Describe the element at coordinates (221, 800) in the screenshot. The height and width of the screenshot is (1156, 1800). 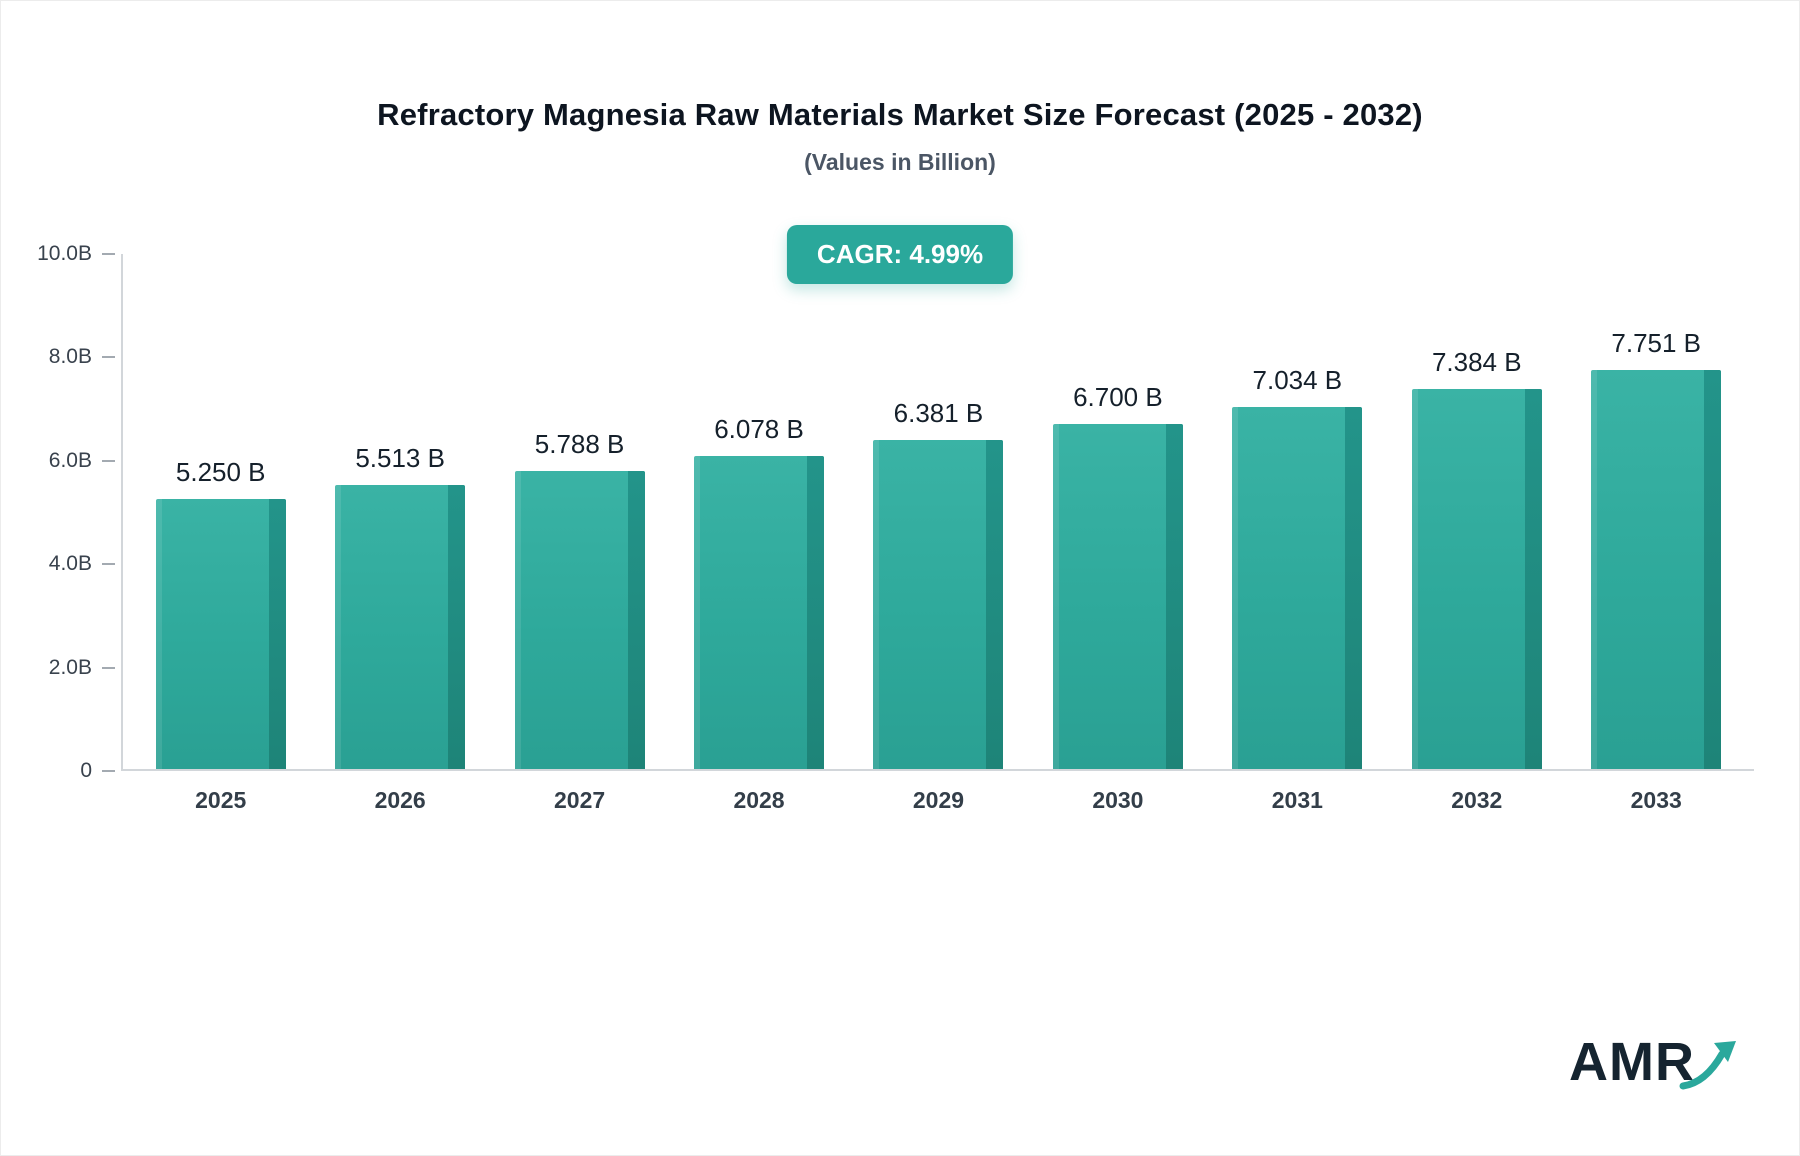
I see `x-axis-label-2025: 2025` at that location.